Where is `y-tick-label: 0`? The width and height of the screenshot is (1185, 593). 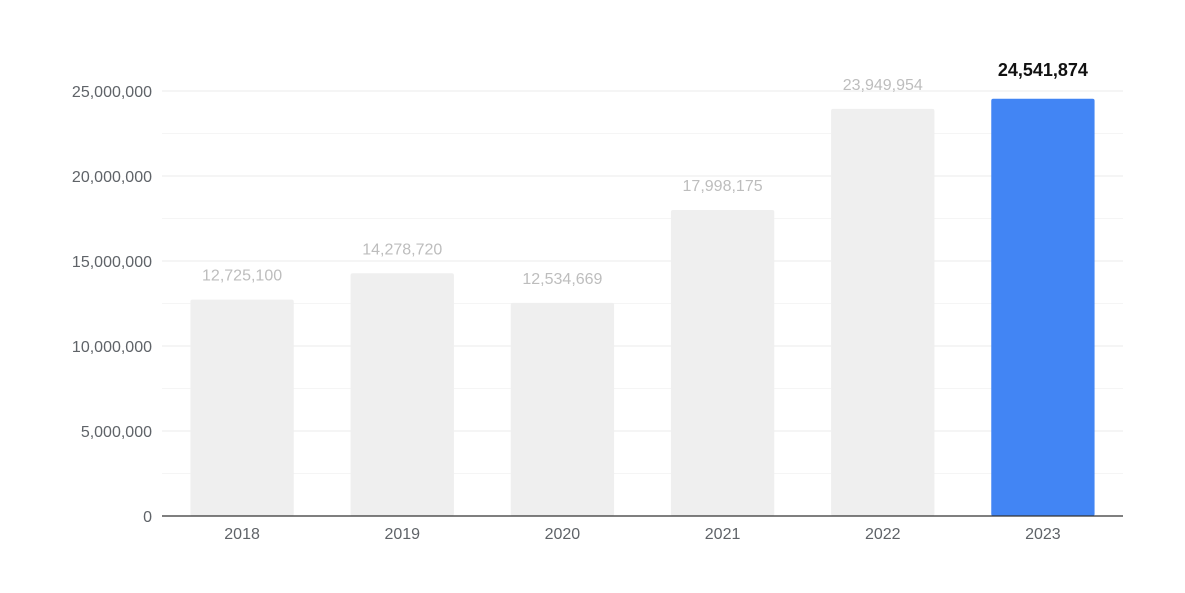
y-tick-label: 0 is located at coordinates (147, 517).